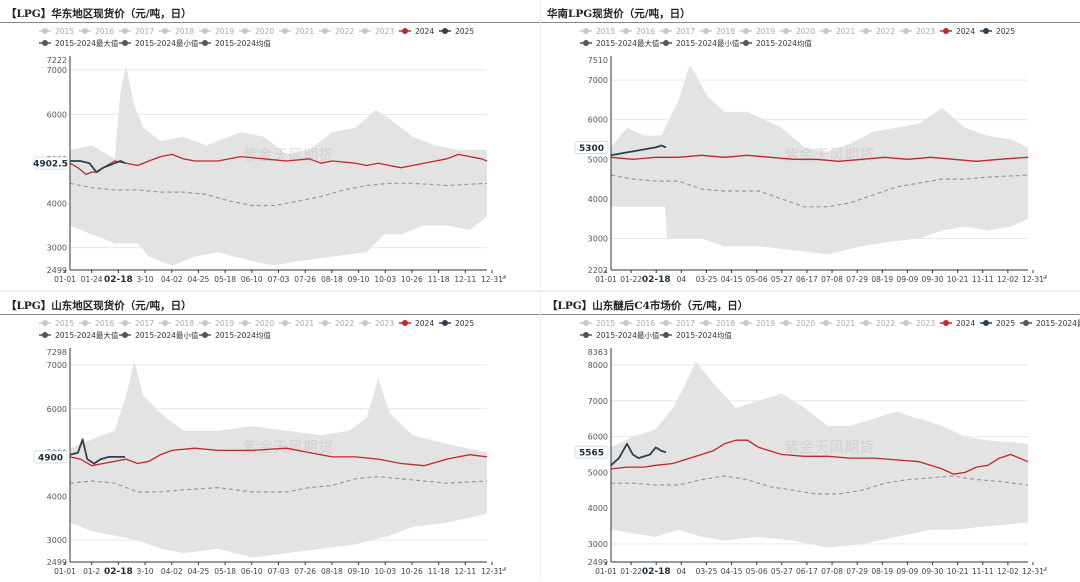  I want to click on legend-item: 2023, so click(917, 31).